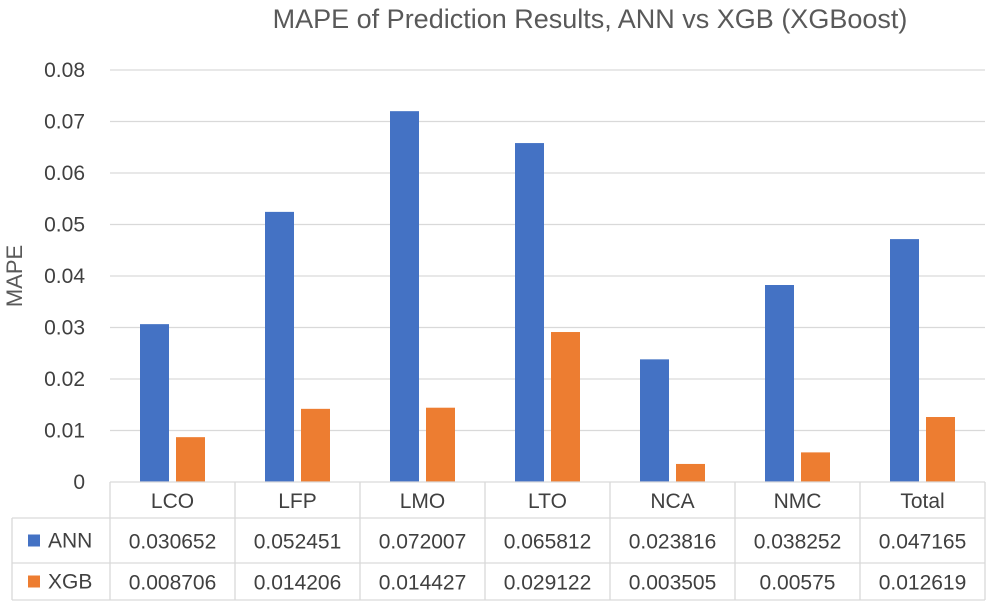  Describe the element at coordinates (548, 542) in the screenshot. I see `data-label-ann: 0.065812` at that location.